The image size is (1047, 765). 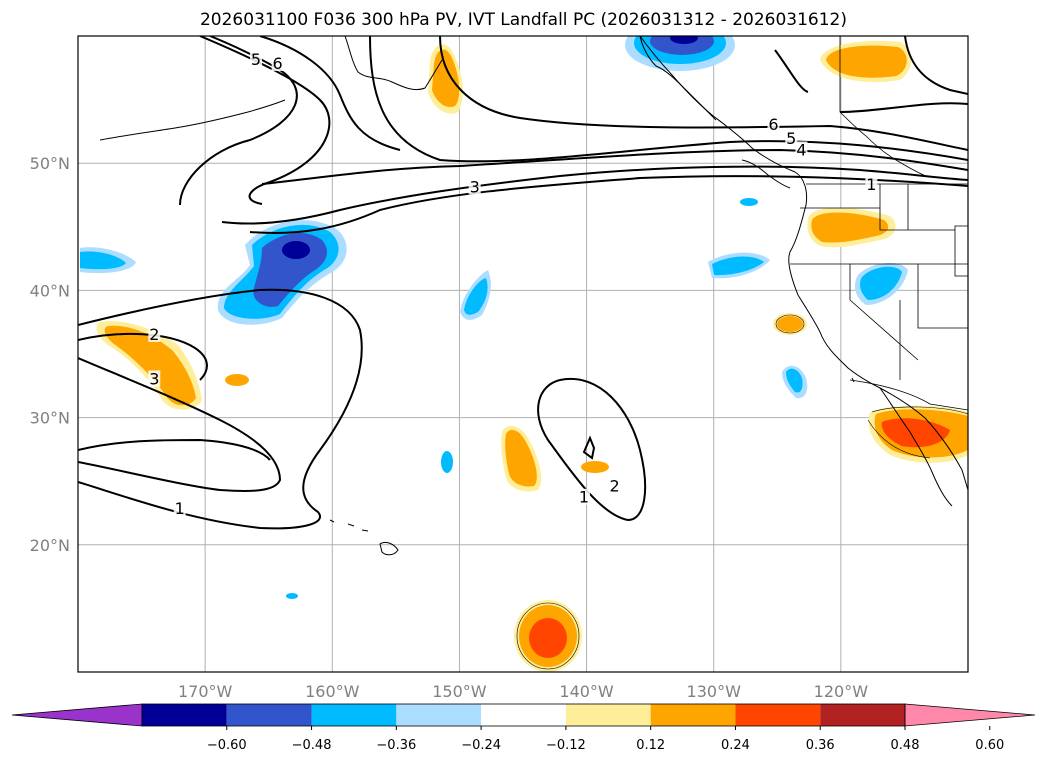 I want to click on colorbar-tick-label: −0.48, so click(x=312, y=745).